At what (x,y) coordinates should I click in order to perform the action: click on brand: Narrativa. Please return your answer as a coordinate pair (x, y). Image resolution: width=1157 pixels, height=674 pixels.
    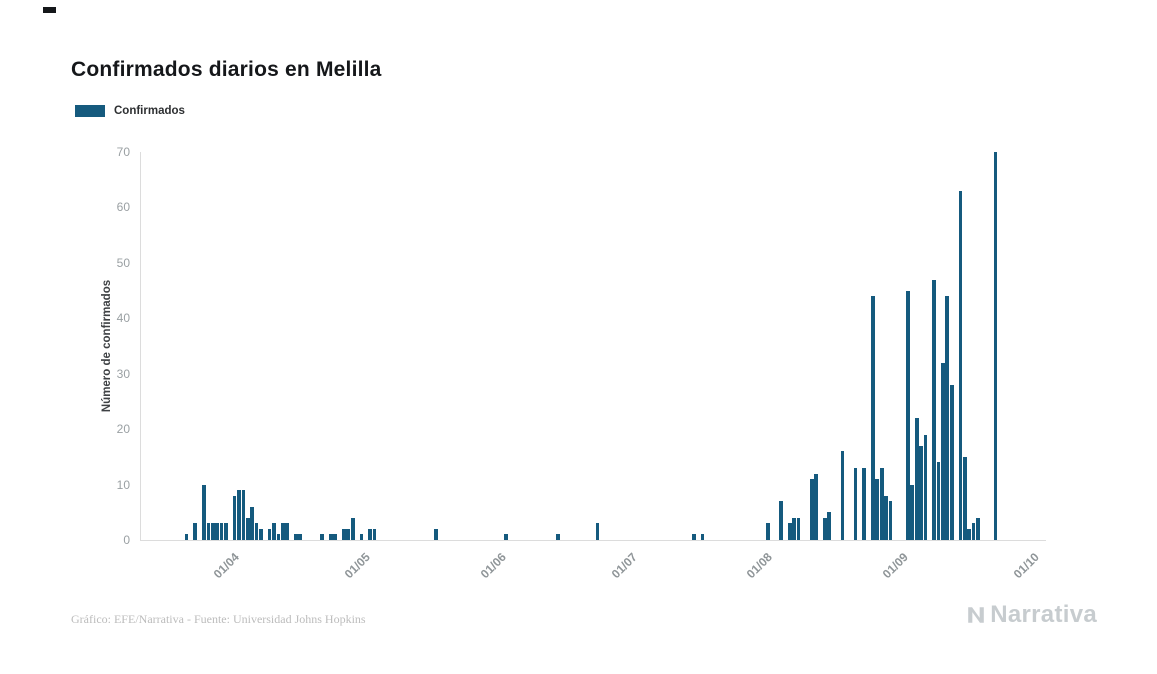
    Looking at the image, I should click on (1031, 615).